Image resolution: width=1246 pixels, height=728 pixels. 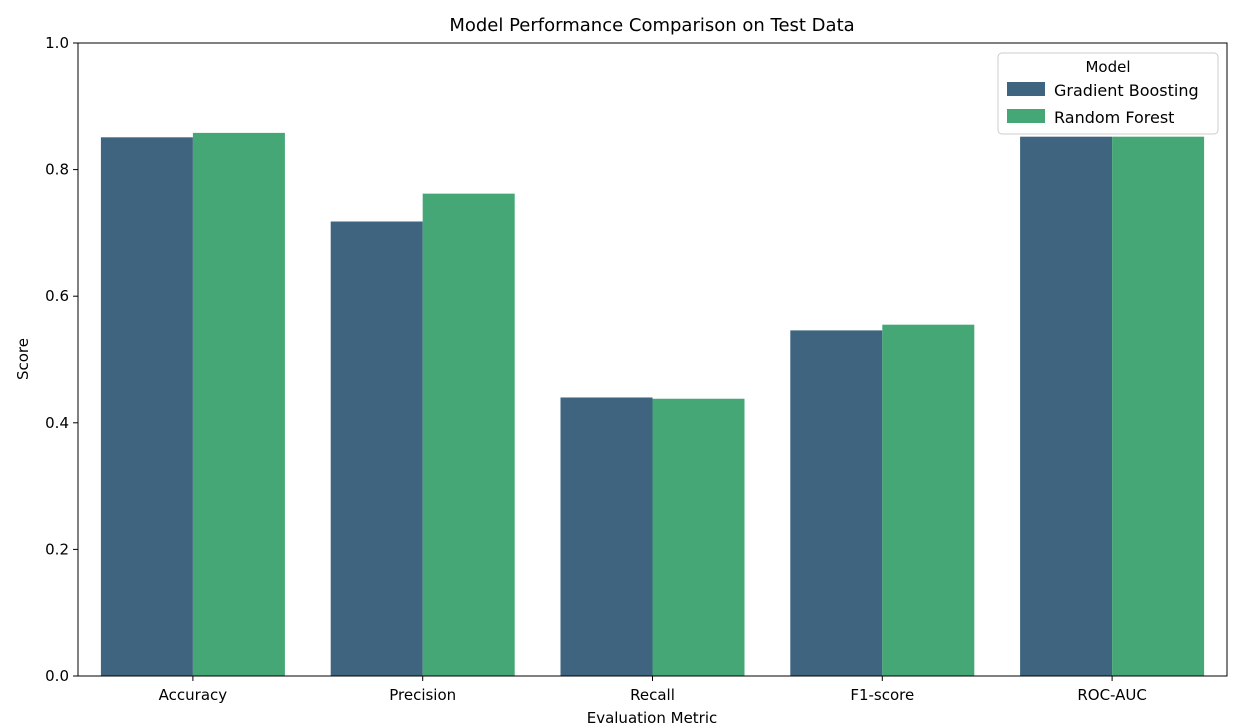 I want to click on bar-gradient-boosting-roc-auc, so click(x=1066, y=406).